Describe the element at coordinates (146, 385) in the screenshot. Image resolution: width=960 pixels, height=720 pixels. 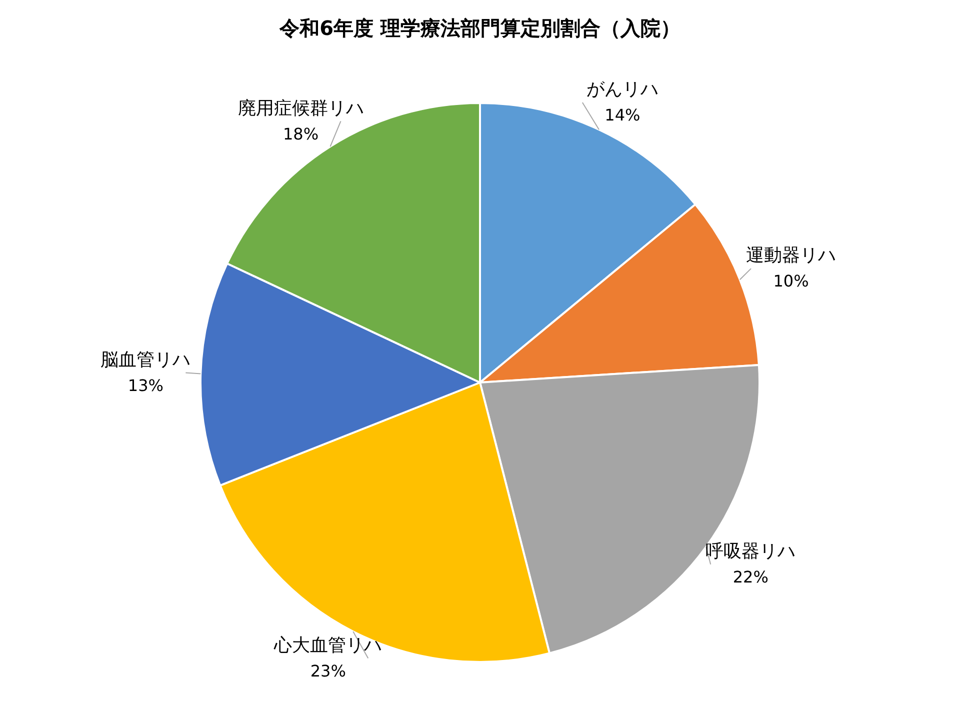
I see `data-label: 13%` at that location.